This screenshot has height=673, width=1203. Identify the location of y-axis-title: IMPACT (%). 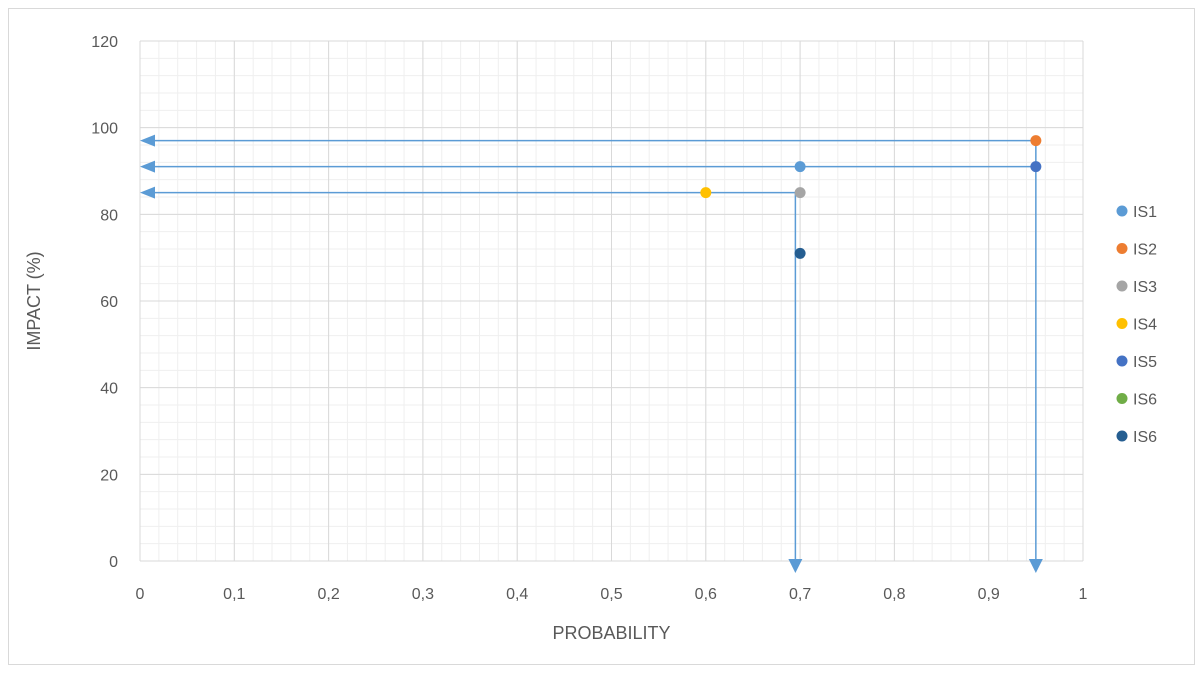
(34, 300).